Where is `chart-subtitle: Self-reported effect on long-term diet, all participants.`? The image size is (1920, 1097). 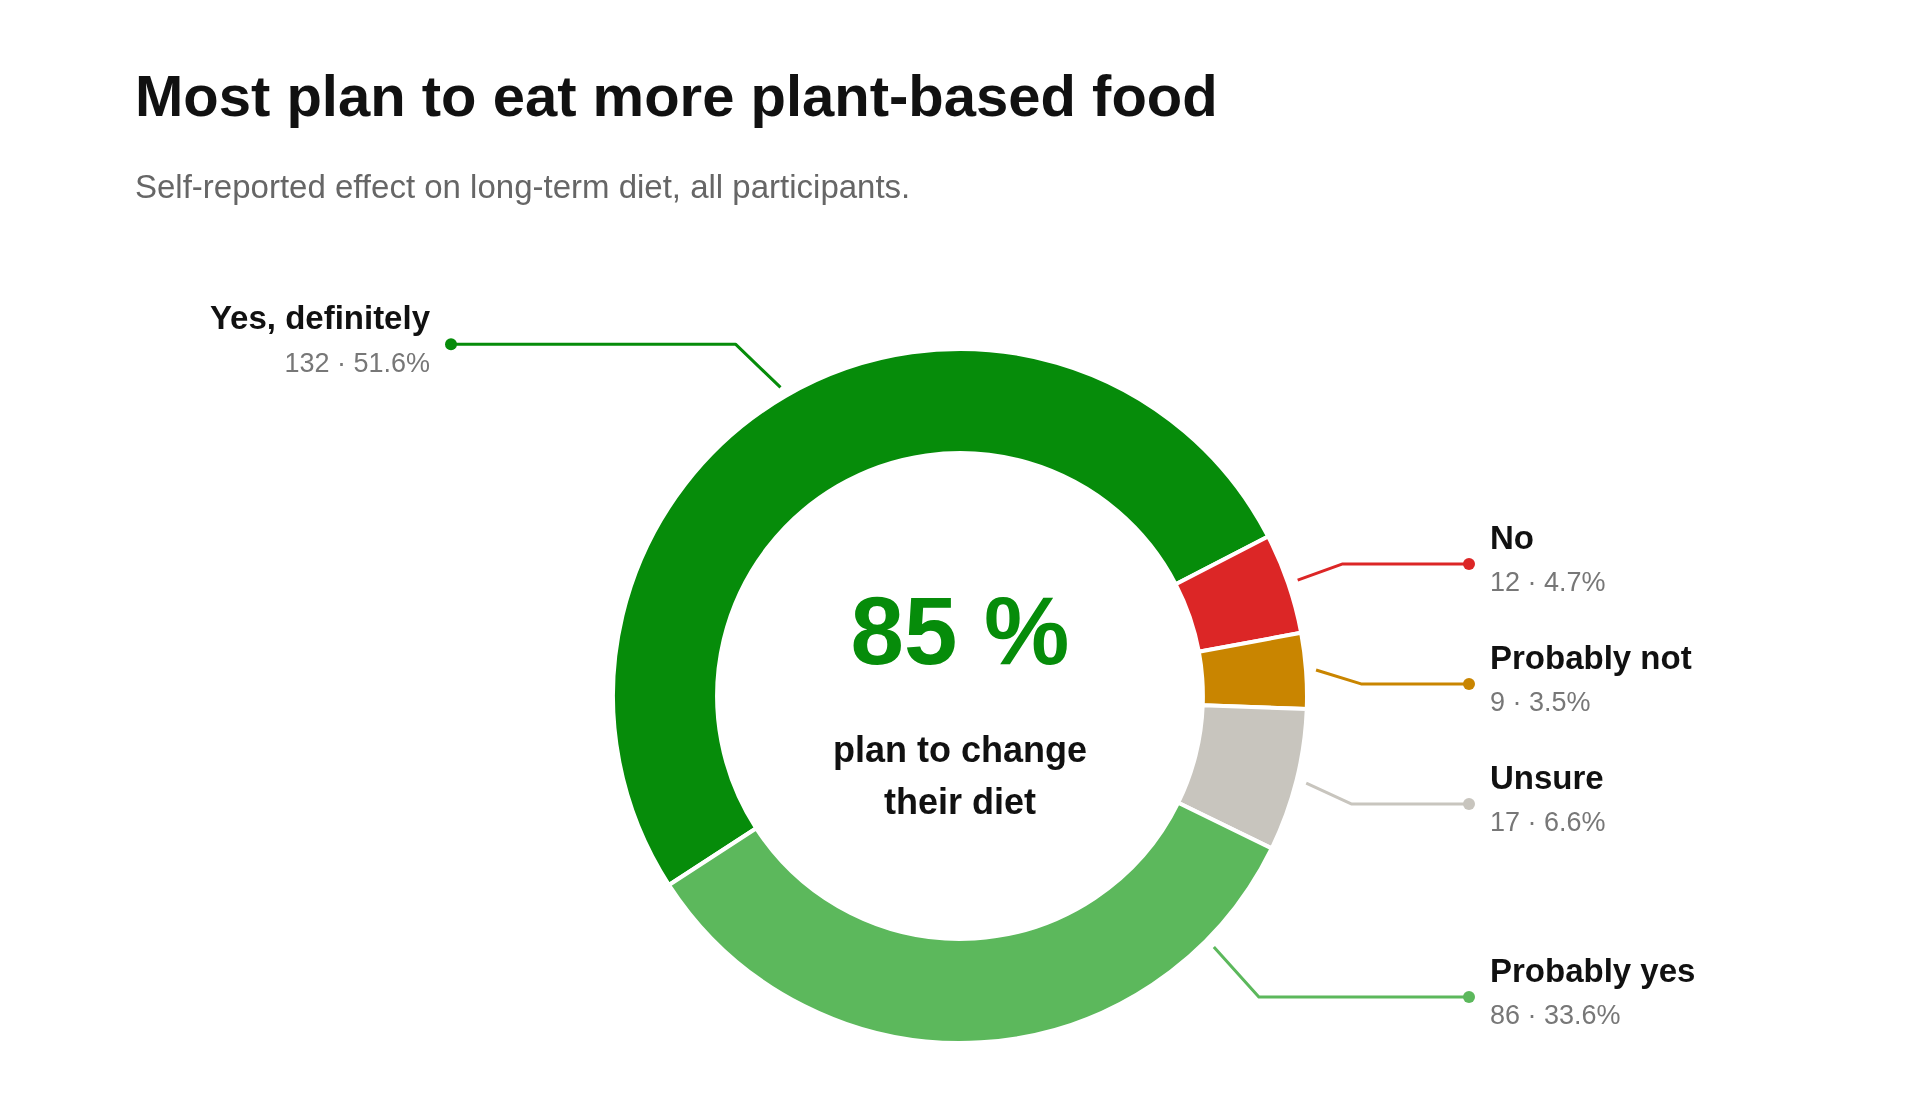
chart-subtitle: Self-reported effect on long-term diet, all participants. is located at coordinates (523, 187).